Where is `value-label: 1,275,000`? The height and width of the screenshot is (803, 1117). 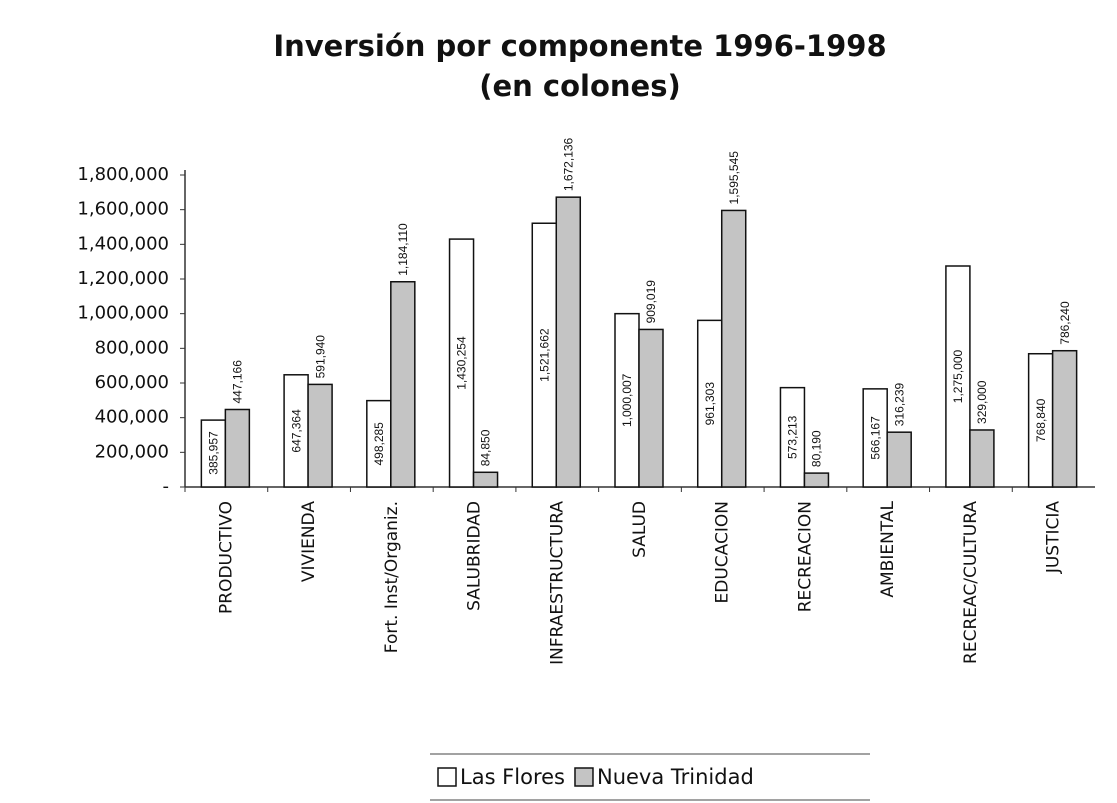
value-label: 1,275,000 is located at coordinates (958, 376).